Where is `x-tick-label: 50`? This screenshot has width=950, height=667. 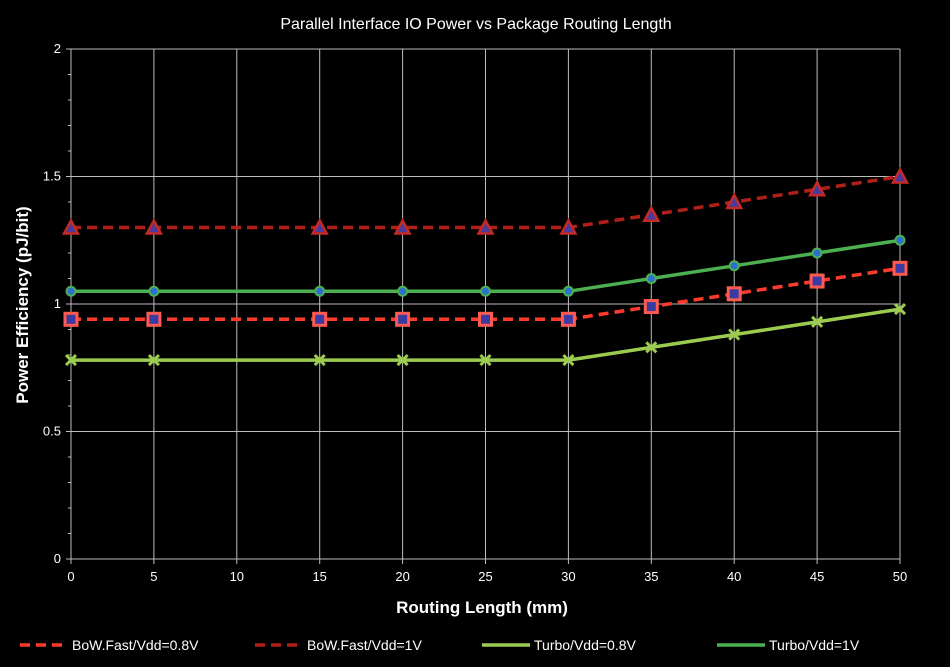
x-tick-label: 50 is located at coordinates (900, 576).